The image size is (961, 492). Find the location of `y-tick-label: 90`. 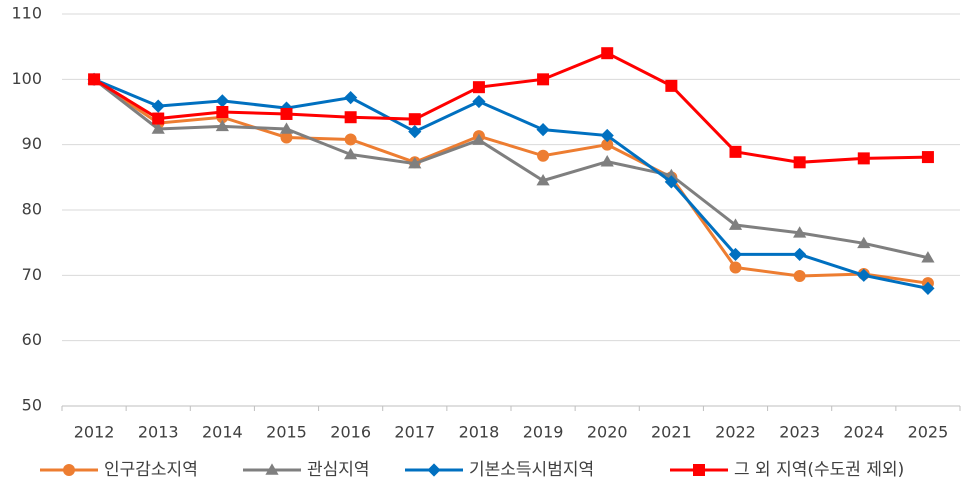

y-tick-label: 90 is located at coordinates (32, 143).